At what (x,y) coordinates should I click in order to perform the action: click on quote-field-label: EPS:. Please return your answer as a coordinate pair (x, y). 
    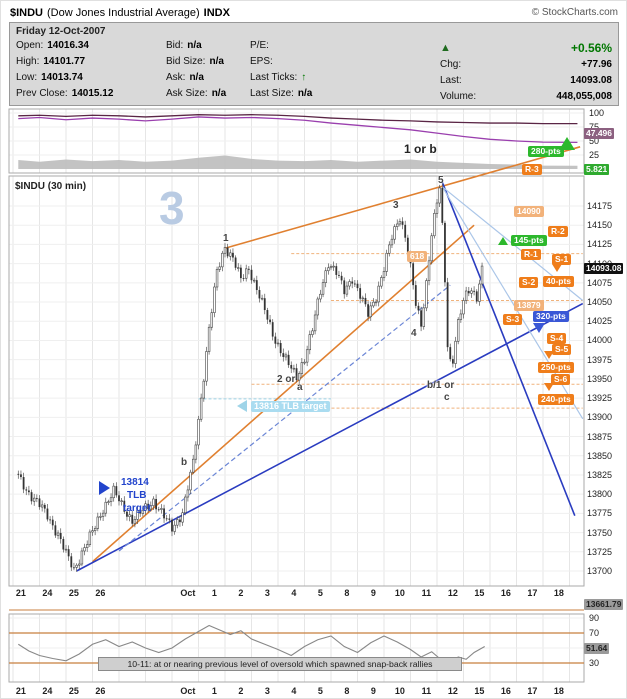
    Looking at the image, I should click on (261, 61).